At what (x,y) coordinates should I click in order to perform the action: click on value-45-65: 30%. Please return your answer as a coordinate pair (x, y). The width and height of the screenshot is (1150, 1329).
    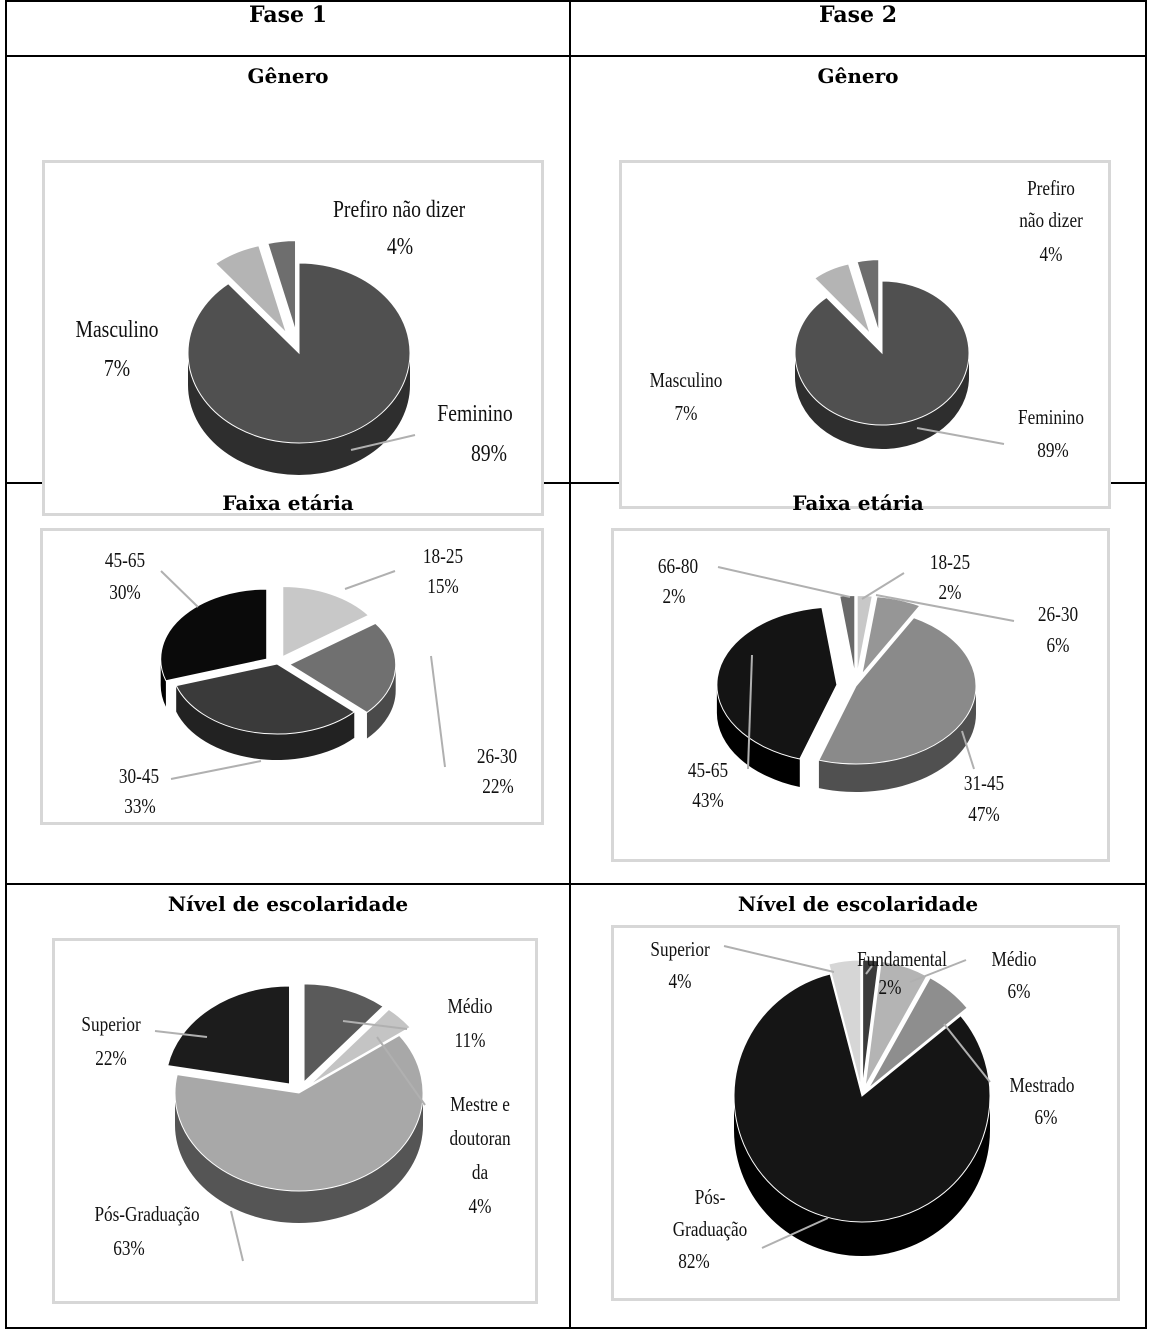
    Looking at the image, I should click on (125, 593).